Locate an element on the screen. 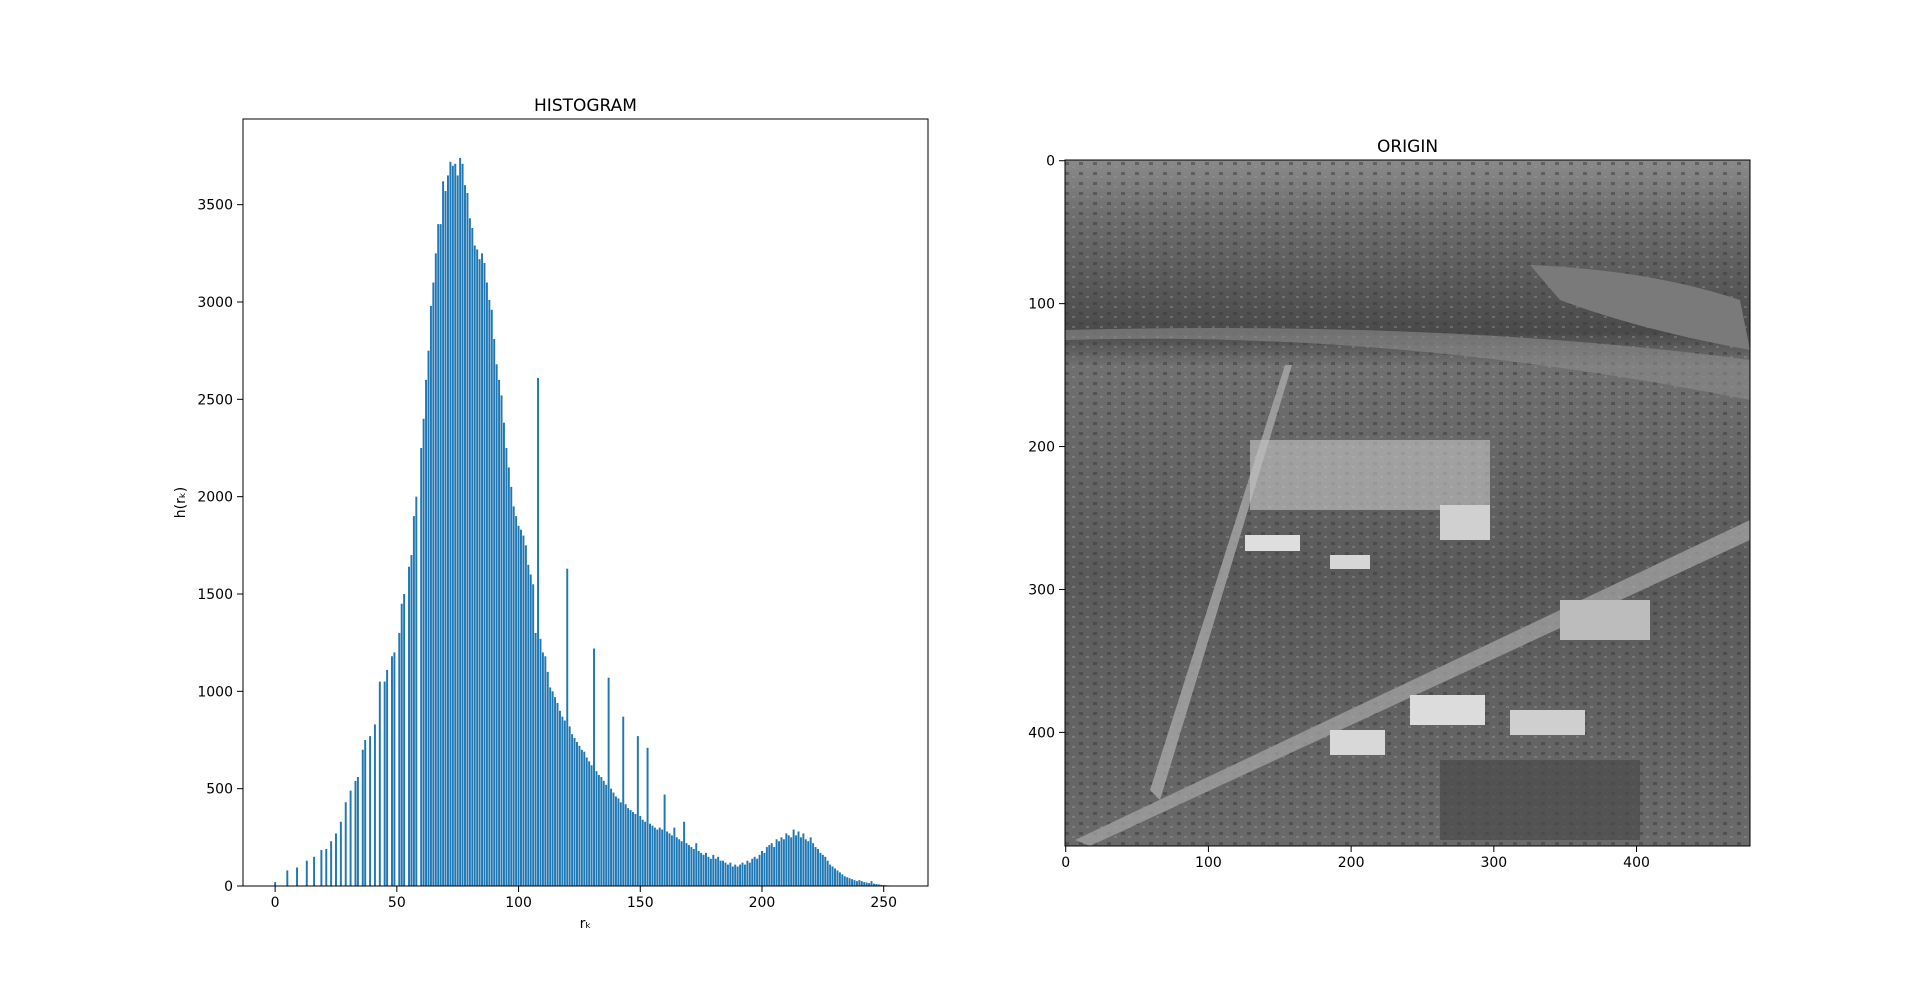 The height and width of the screenshot is (987, 1920). x-tick-label: 0 is located at coordinates (1065, 863).